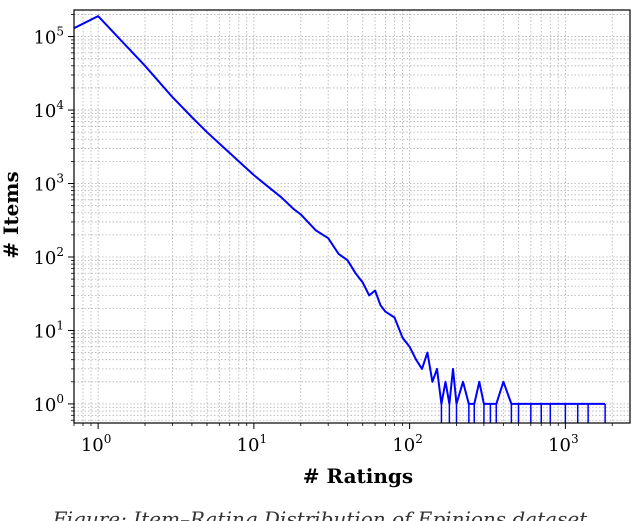 The width and height of the screenshot is (640, 521). Describe the element at coordinates (11, 214) in the screenshot. I see `y-axis-label: # Items` at that location.